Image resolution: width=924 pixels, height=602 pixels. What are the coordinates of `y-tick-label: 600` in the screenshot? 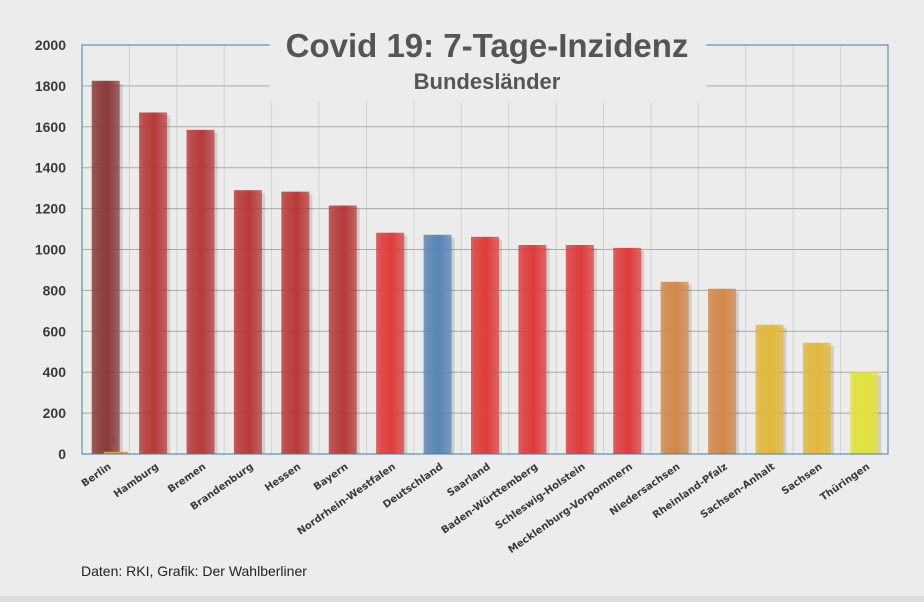 It's located at (55, 331).